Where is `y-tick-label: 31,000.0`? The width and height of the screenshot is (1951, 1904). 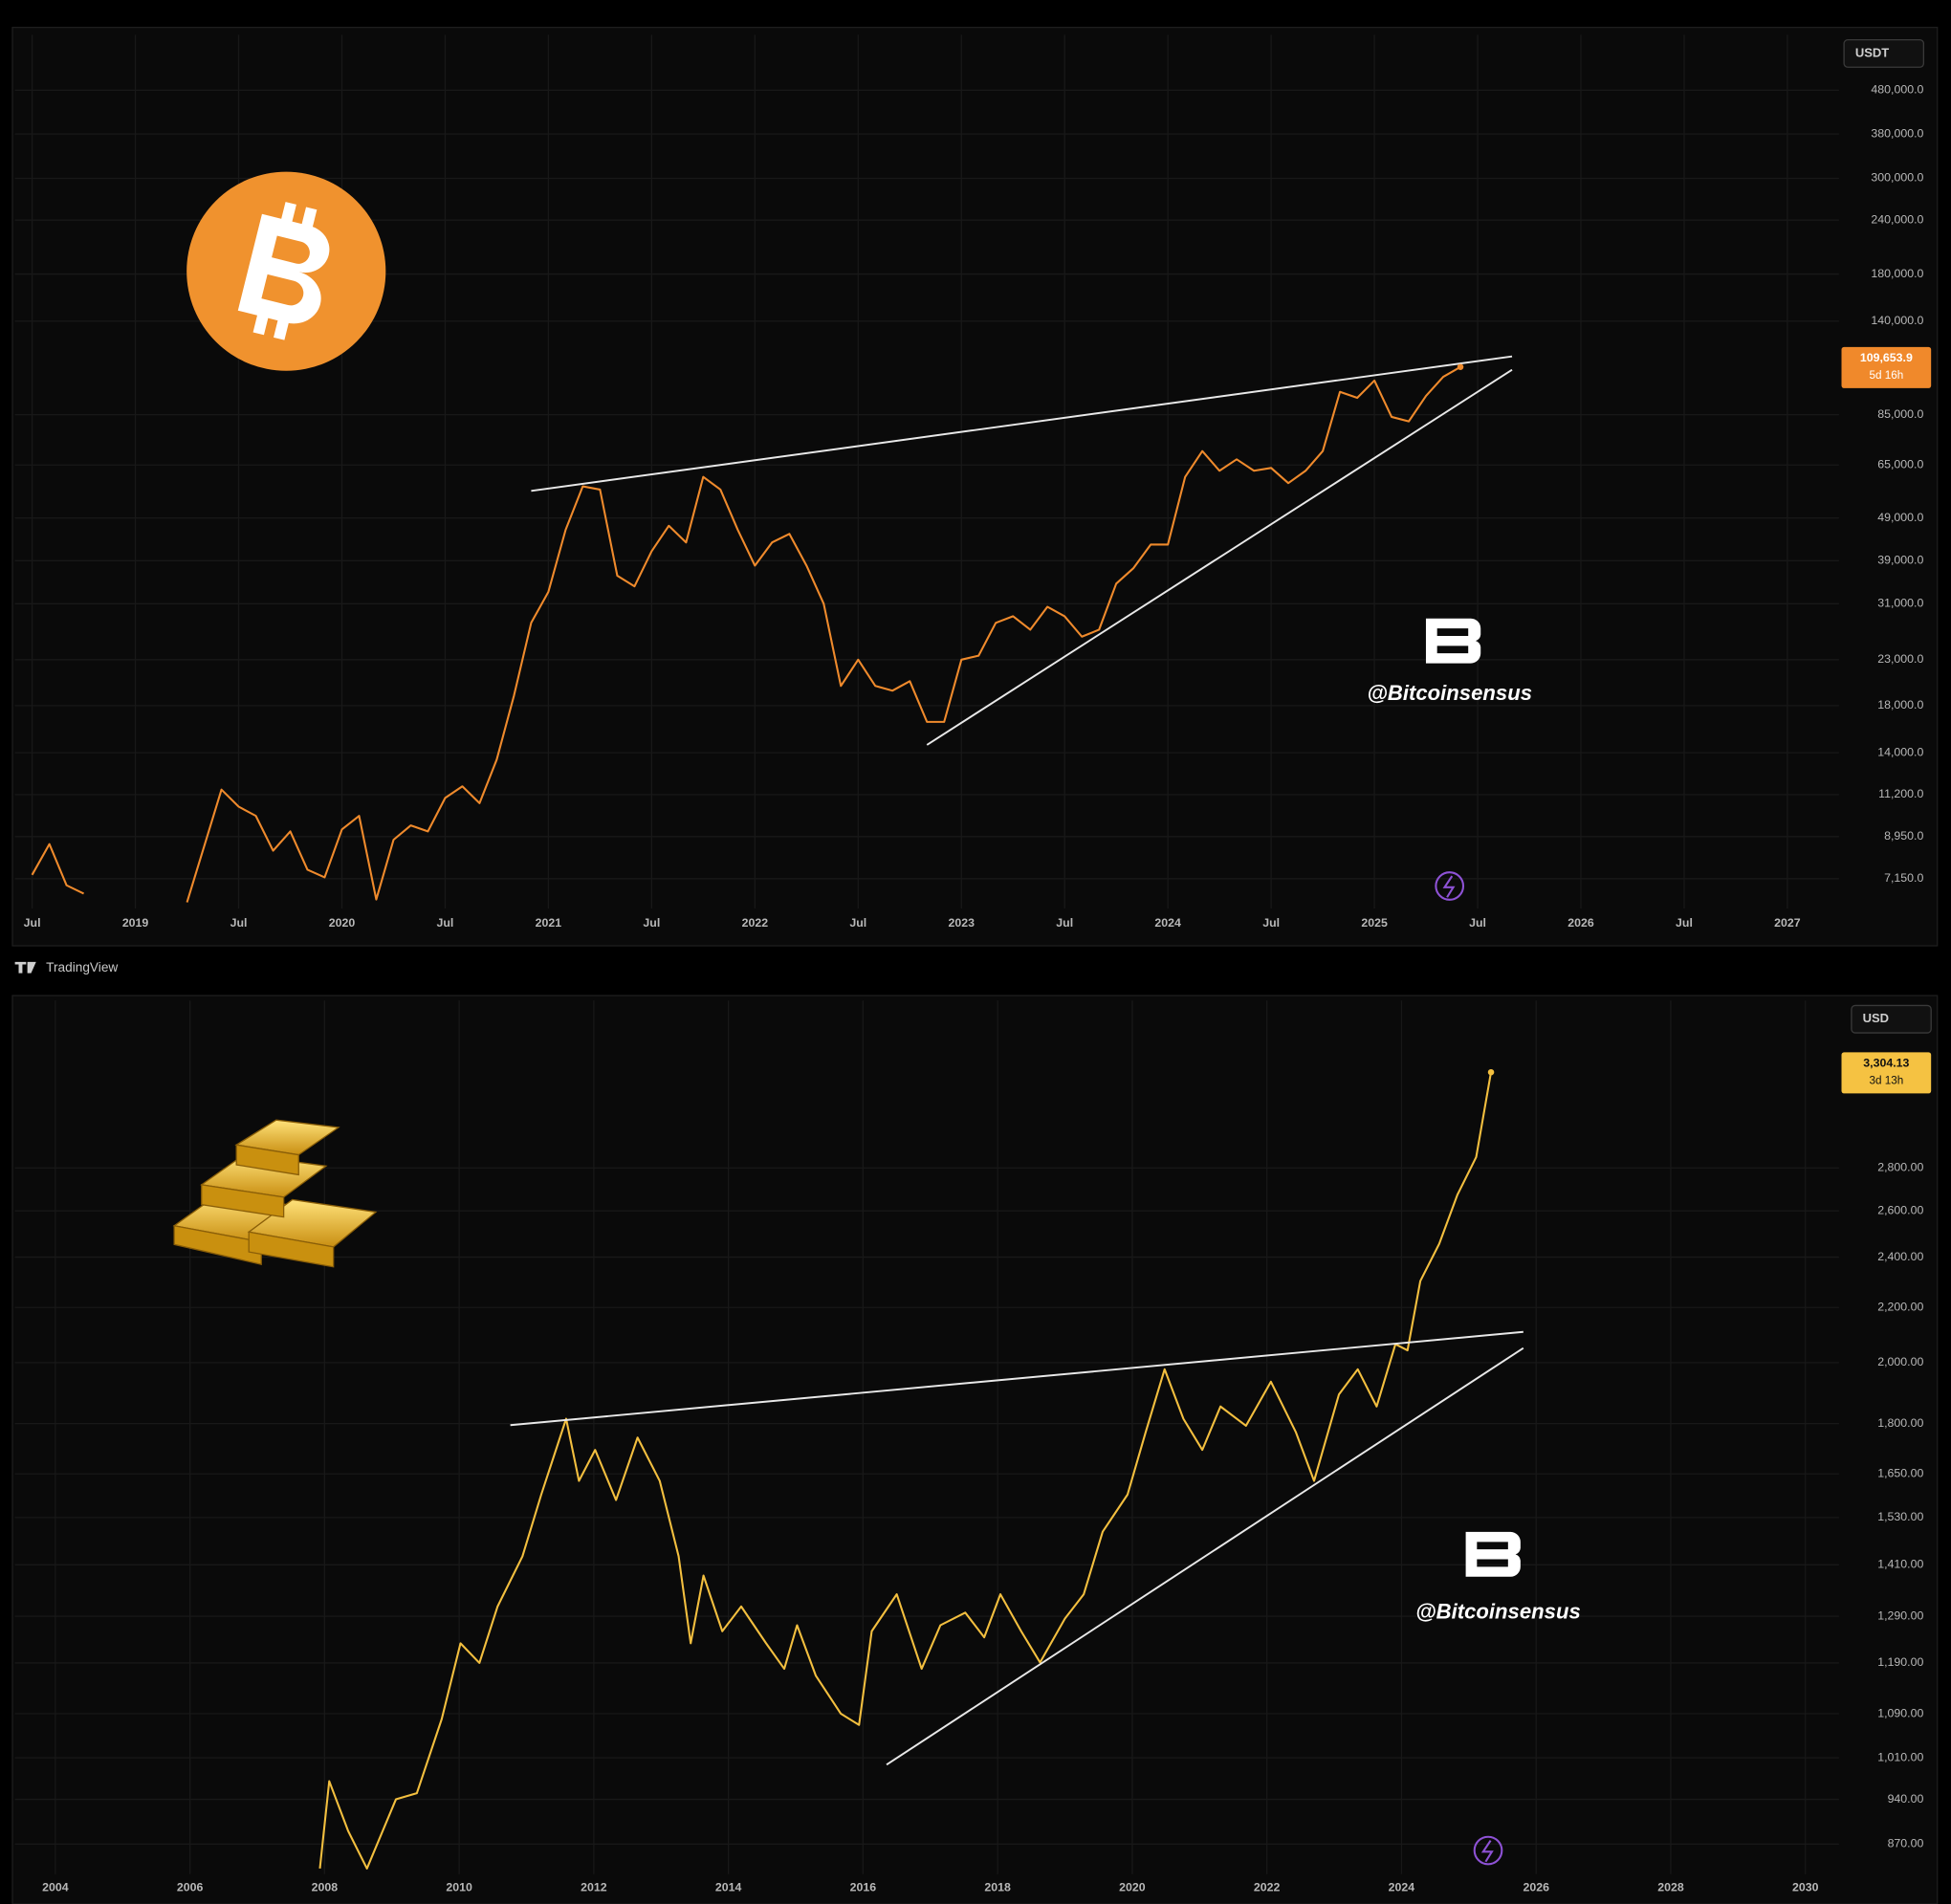
y-tick-label: 31,000.0 is located at coordinates (1900, 603).